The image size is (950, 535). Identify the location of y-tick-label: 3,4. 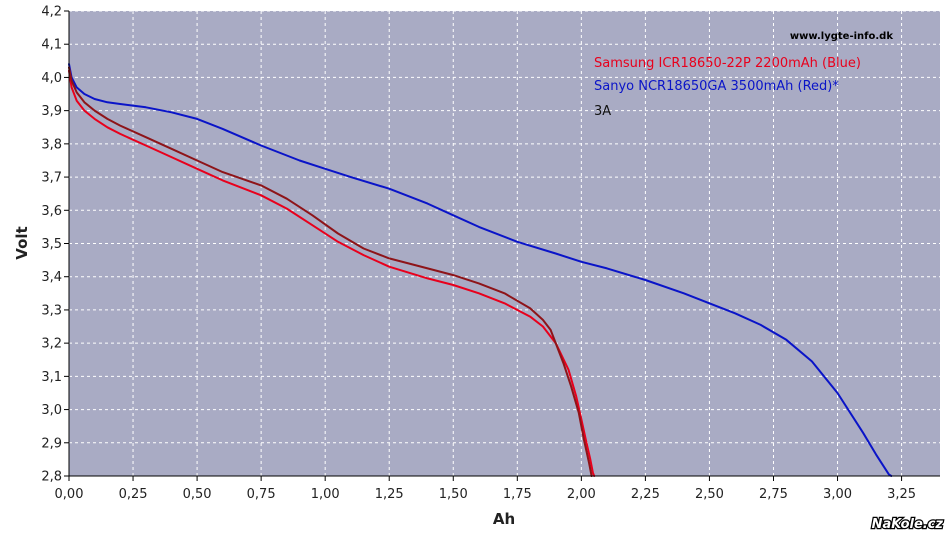
(51, 277).